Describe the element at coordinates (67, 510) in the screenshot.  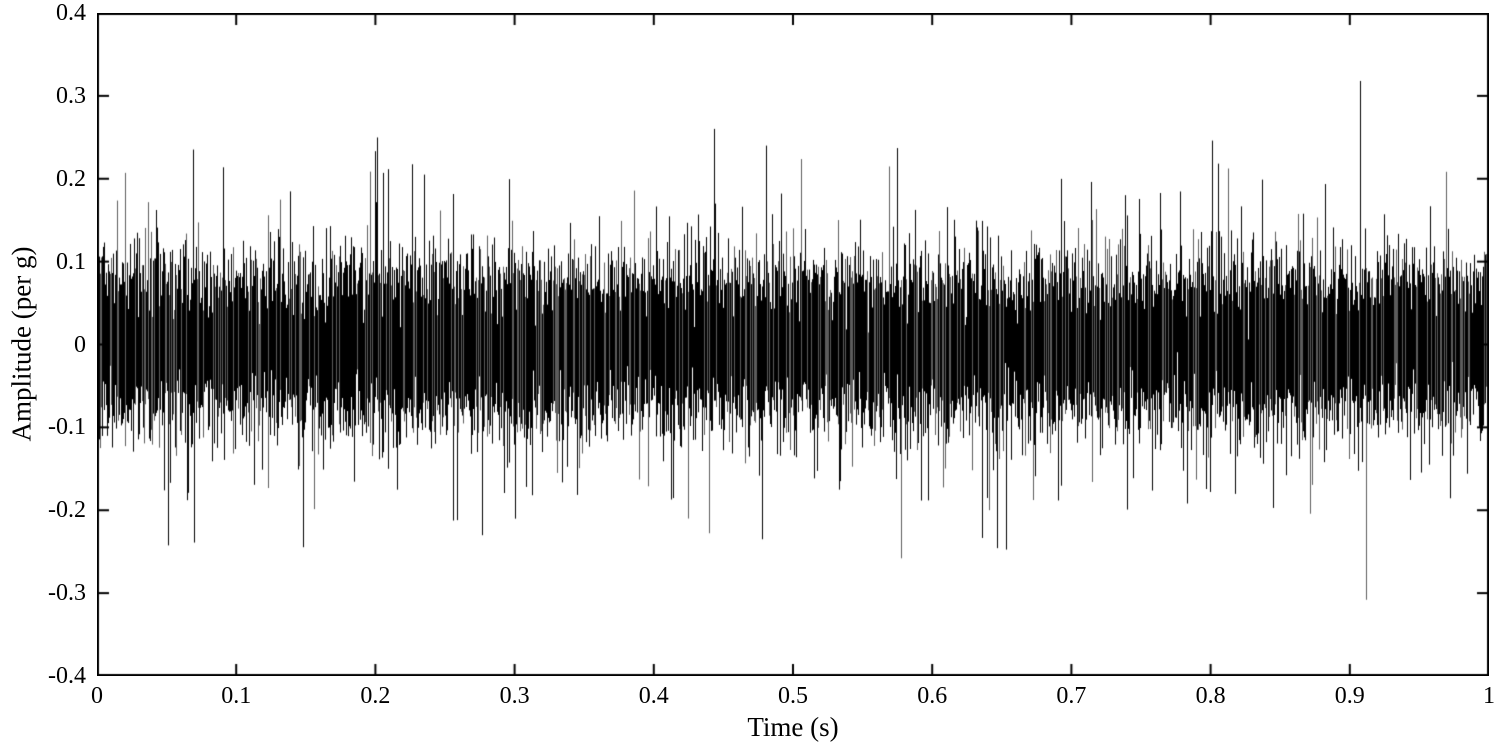
I see `y-tick-label: -0.2` at that location.